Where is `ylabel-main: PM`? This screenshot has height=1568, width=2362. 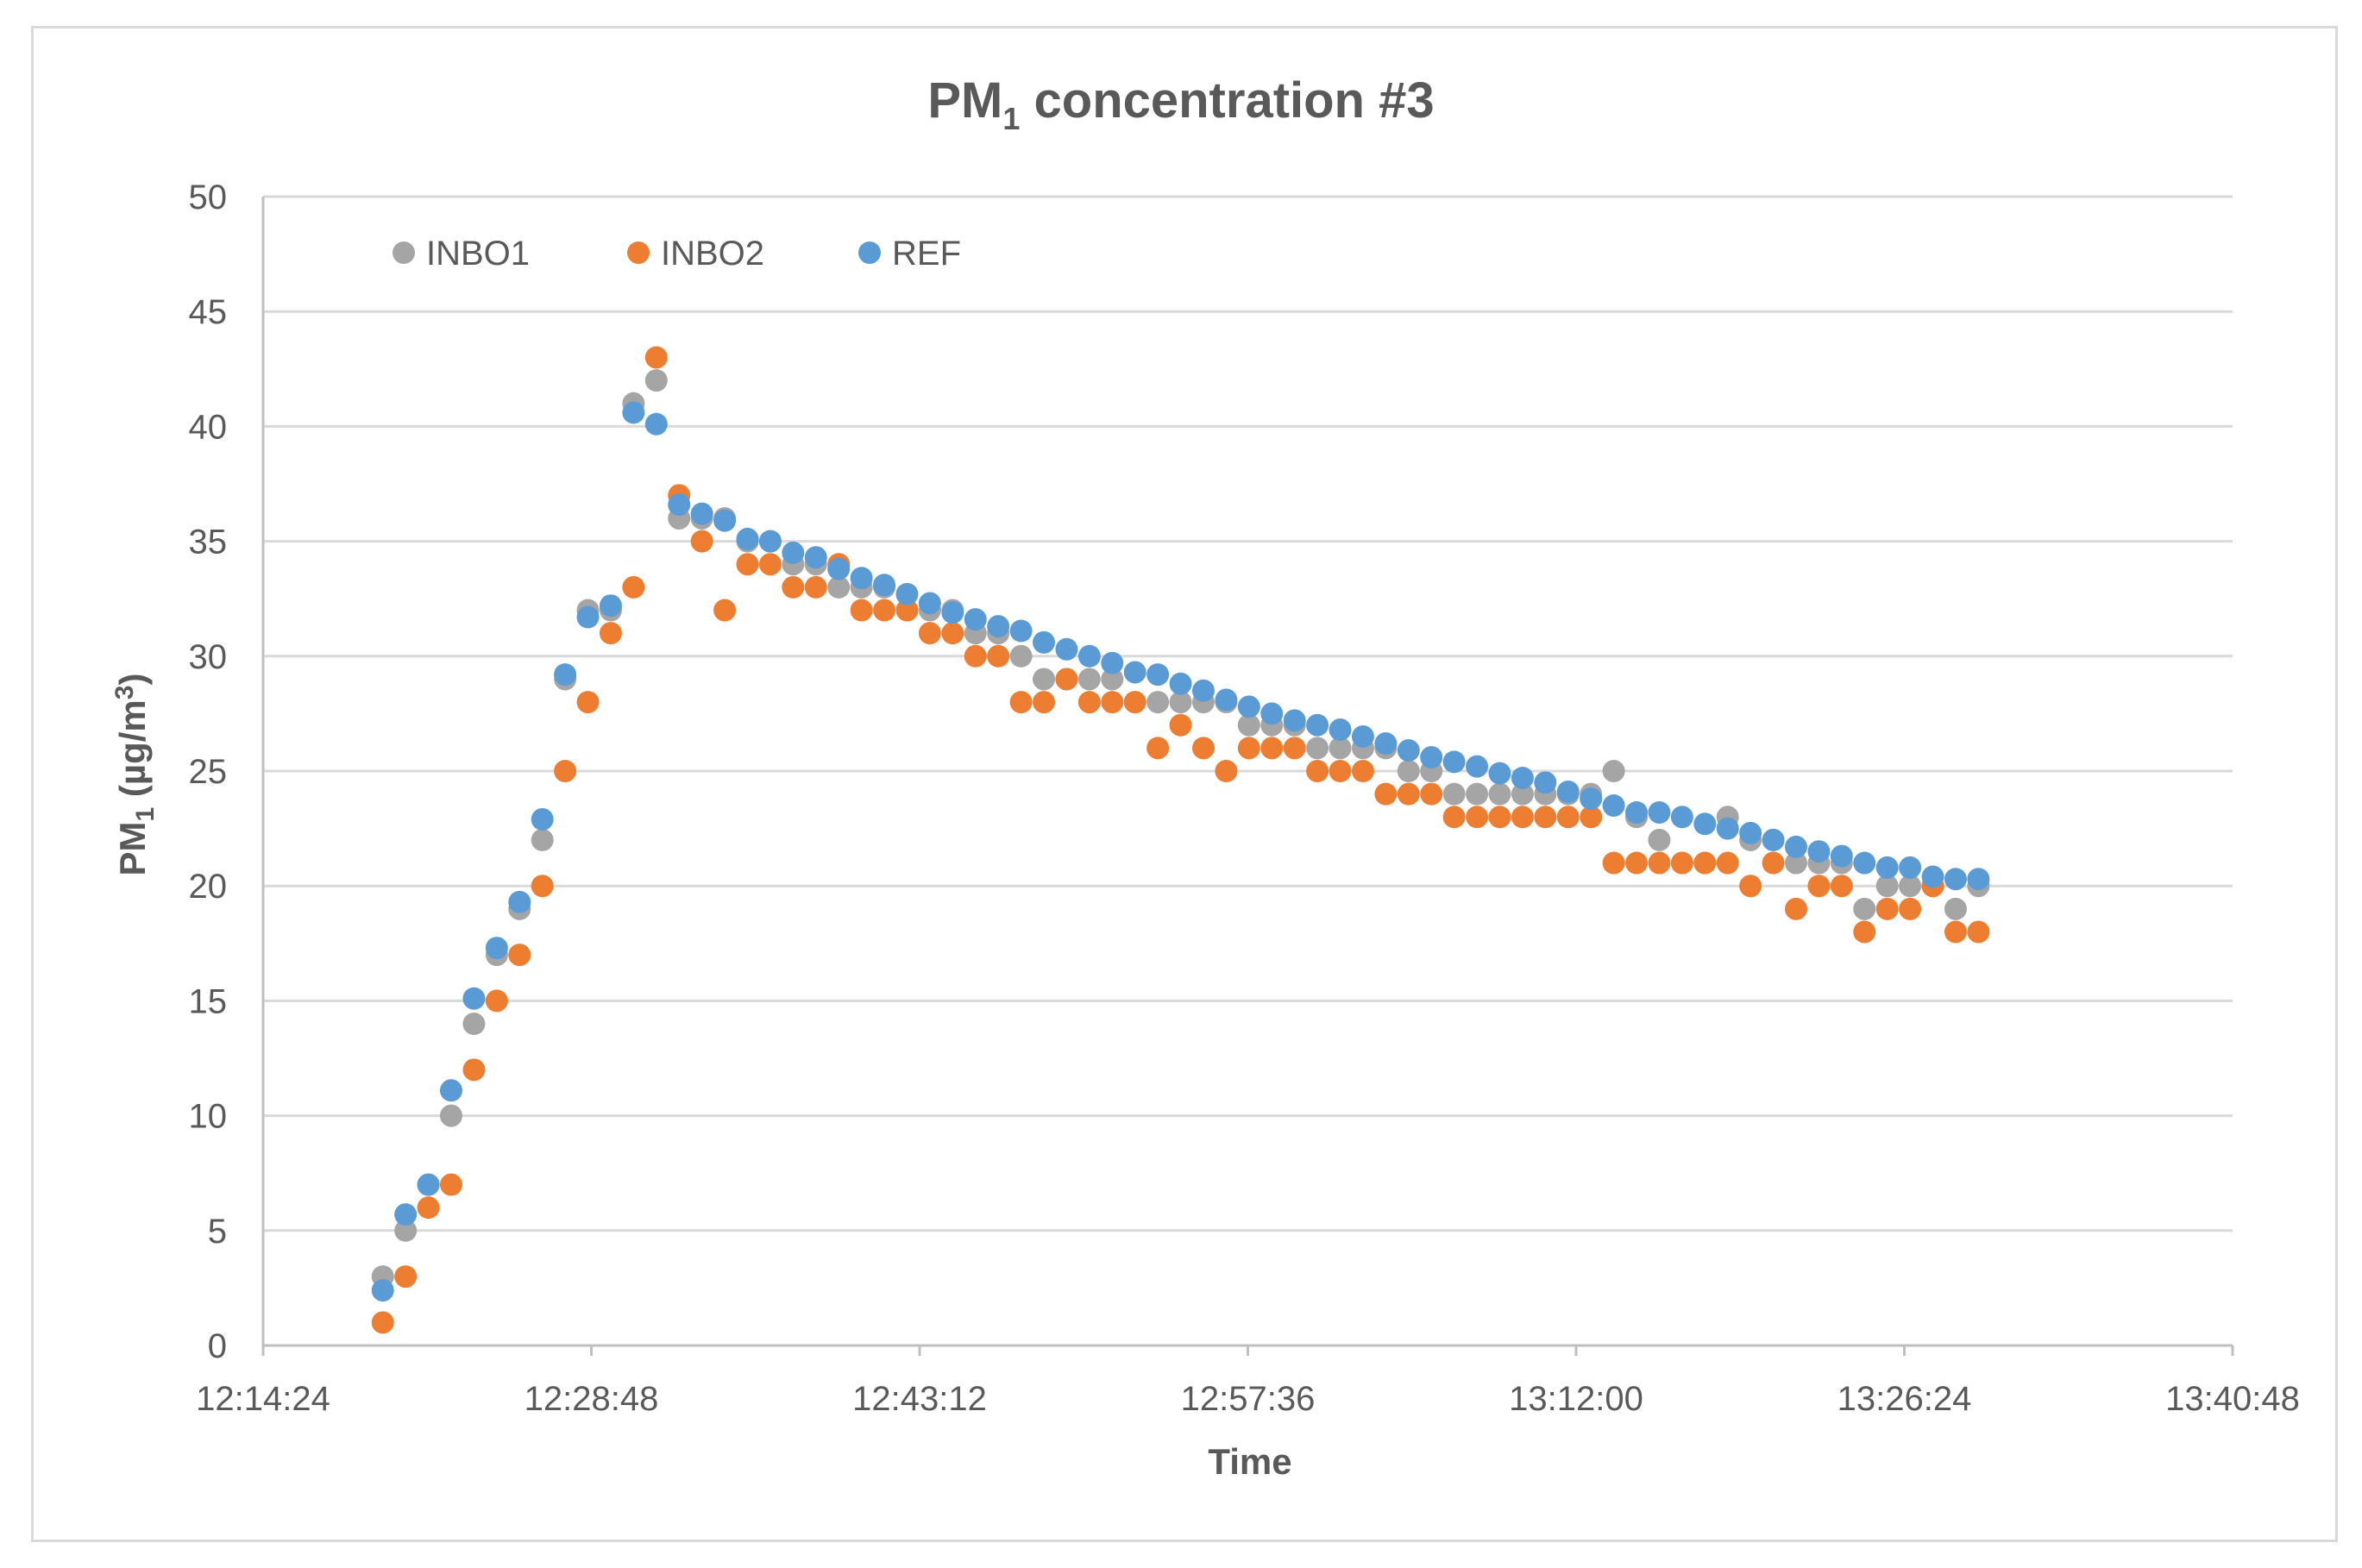 ylabel-main: PM is located at coordinates (132, 848).